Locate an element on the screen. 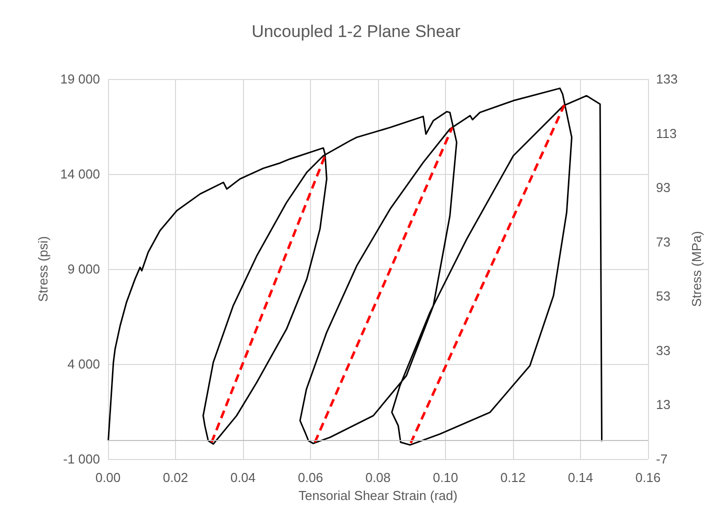 The width and height of the screenshot is (712, 523). x-tick-label: 0.14 is located at coordinates (581, 477).